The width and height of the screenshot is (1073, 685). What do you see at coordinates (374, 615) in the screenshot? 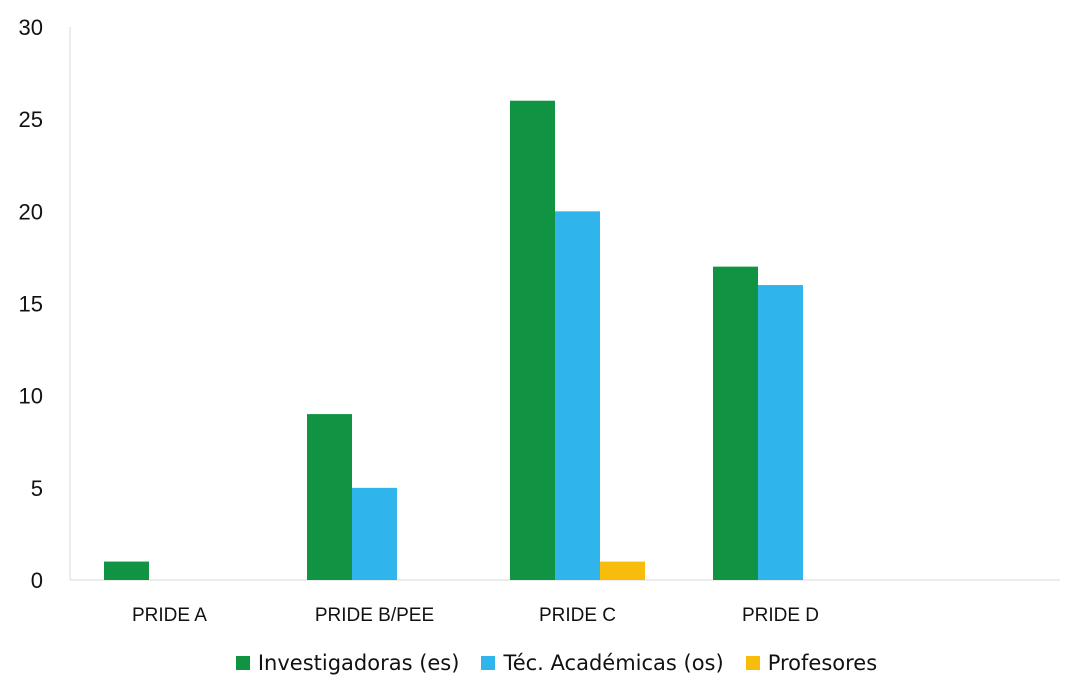
I see `x-tick-label: PRIDE B/PEE` at bounding box center [374, 615].